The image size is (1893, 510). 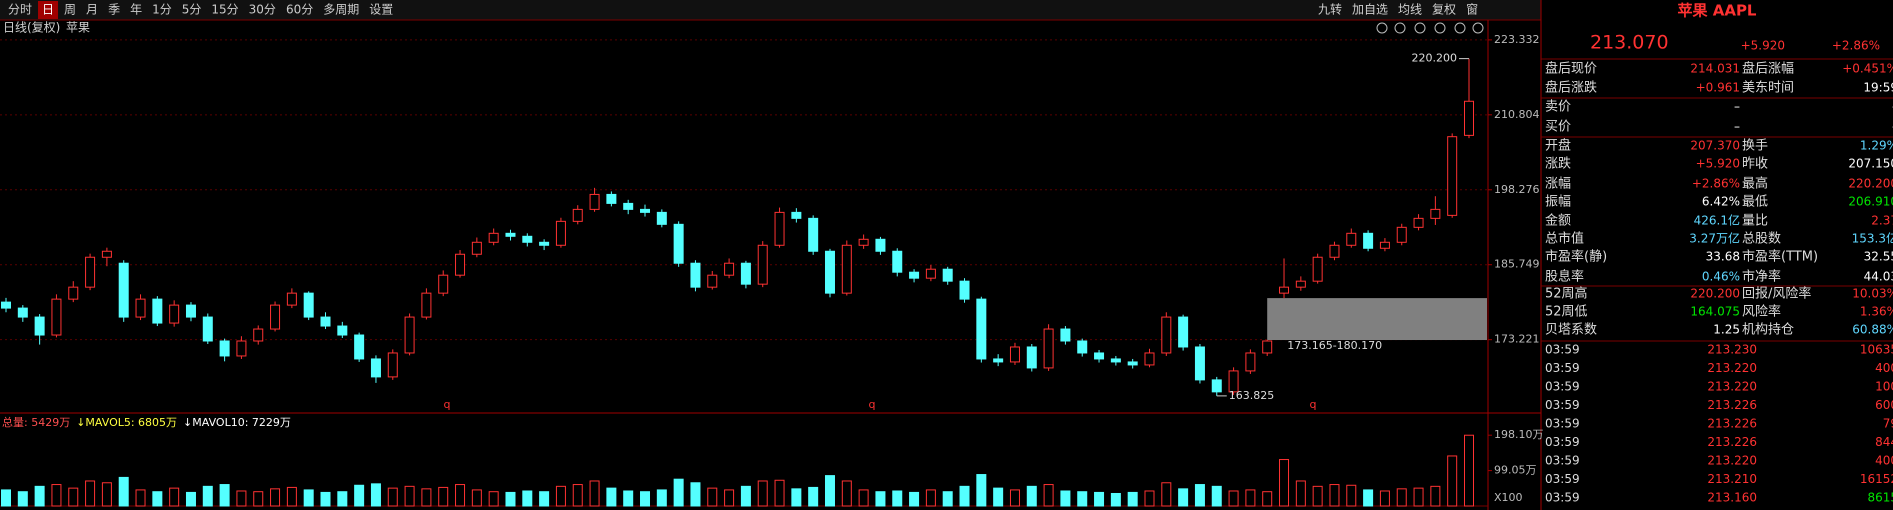 What do you see at coordinates (20, 10) in the screenshot?
I see `period-tab: 分时` at bounding box center [20, 10].